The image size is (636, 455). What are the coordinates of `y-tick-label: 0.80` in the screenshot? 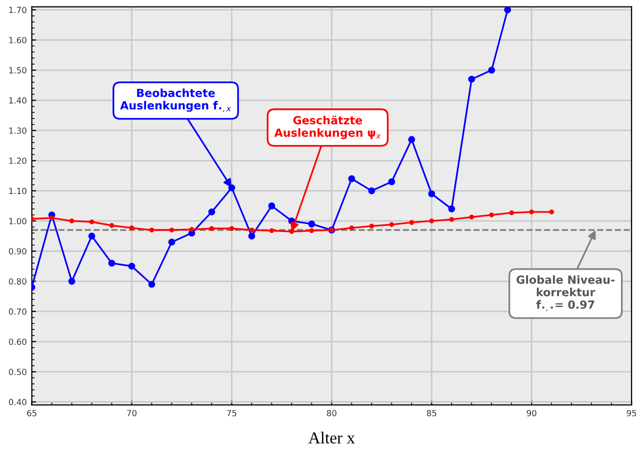 It's located at (17, 281).